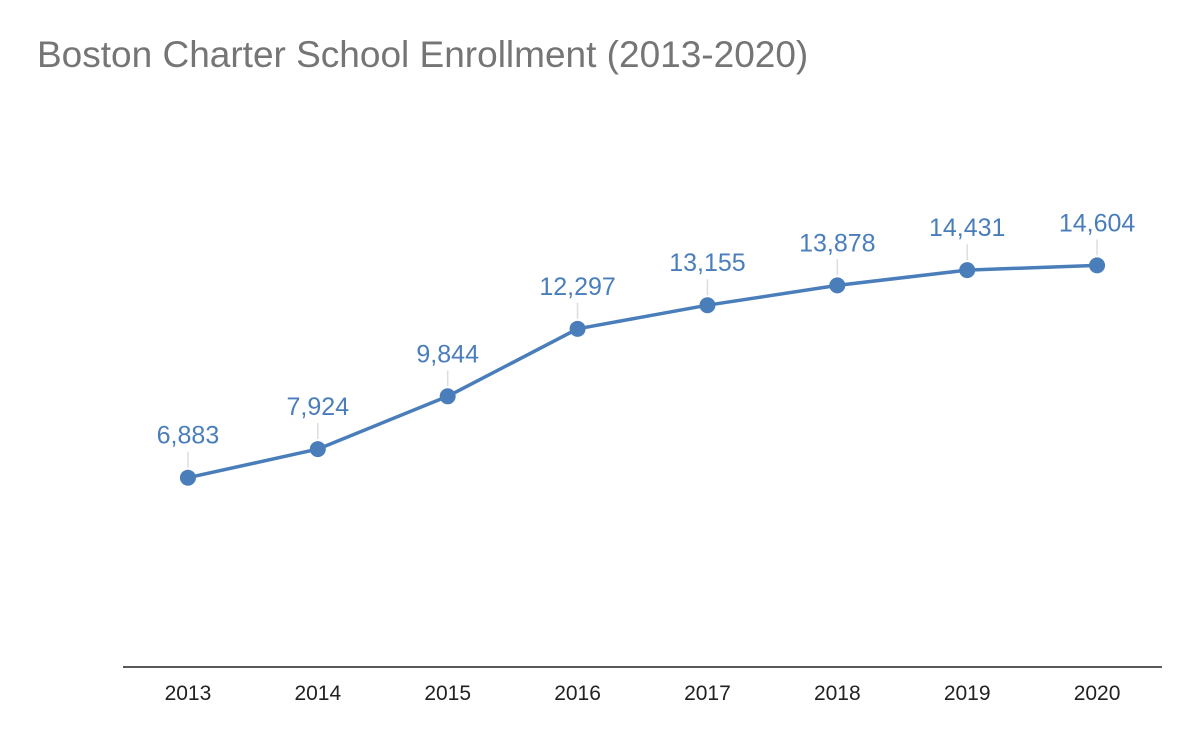  Describe the element at coordinates (188, 436) in the screenshot. I see `data-label: 6,883` at that location.